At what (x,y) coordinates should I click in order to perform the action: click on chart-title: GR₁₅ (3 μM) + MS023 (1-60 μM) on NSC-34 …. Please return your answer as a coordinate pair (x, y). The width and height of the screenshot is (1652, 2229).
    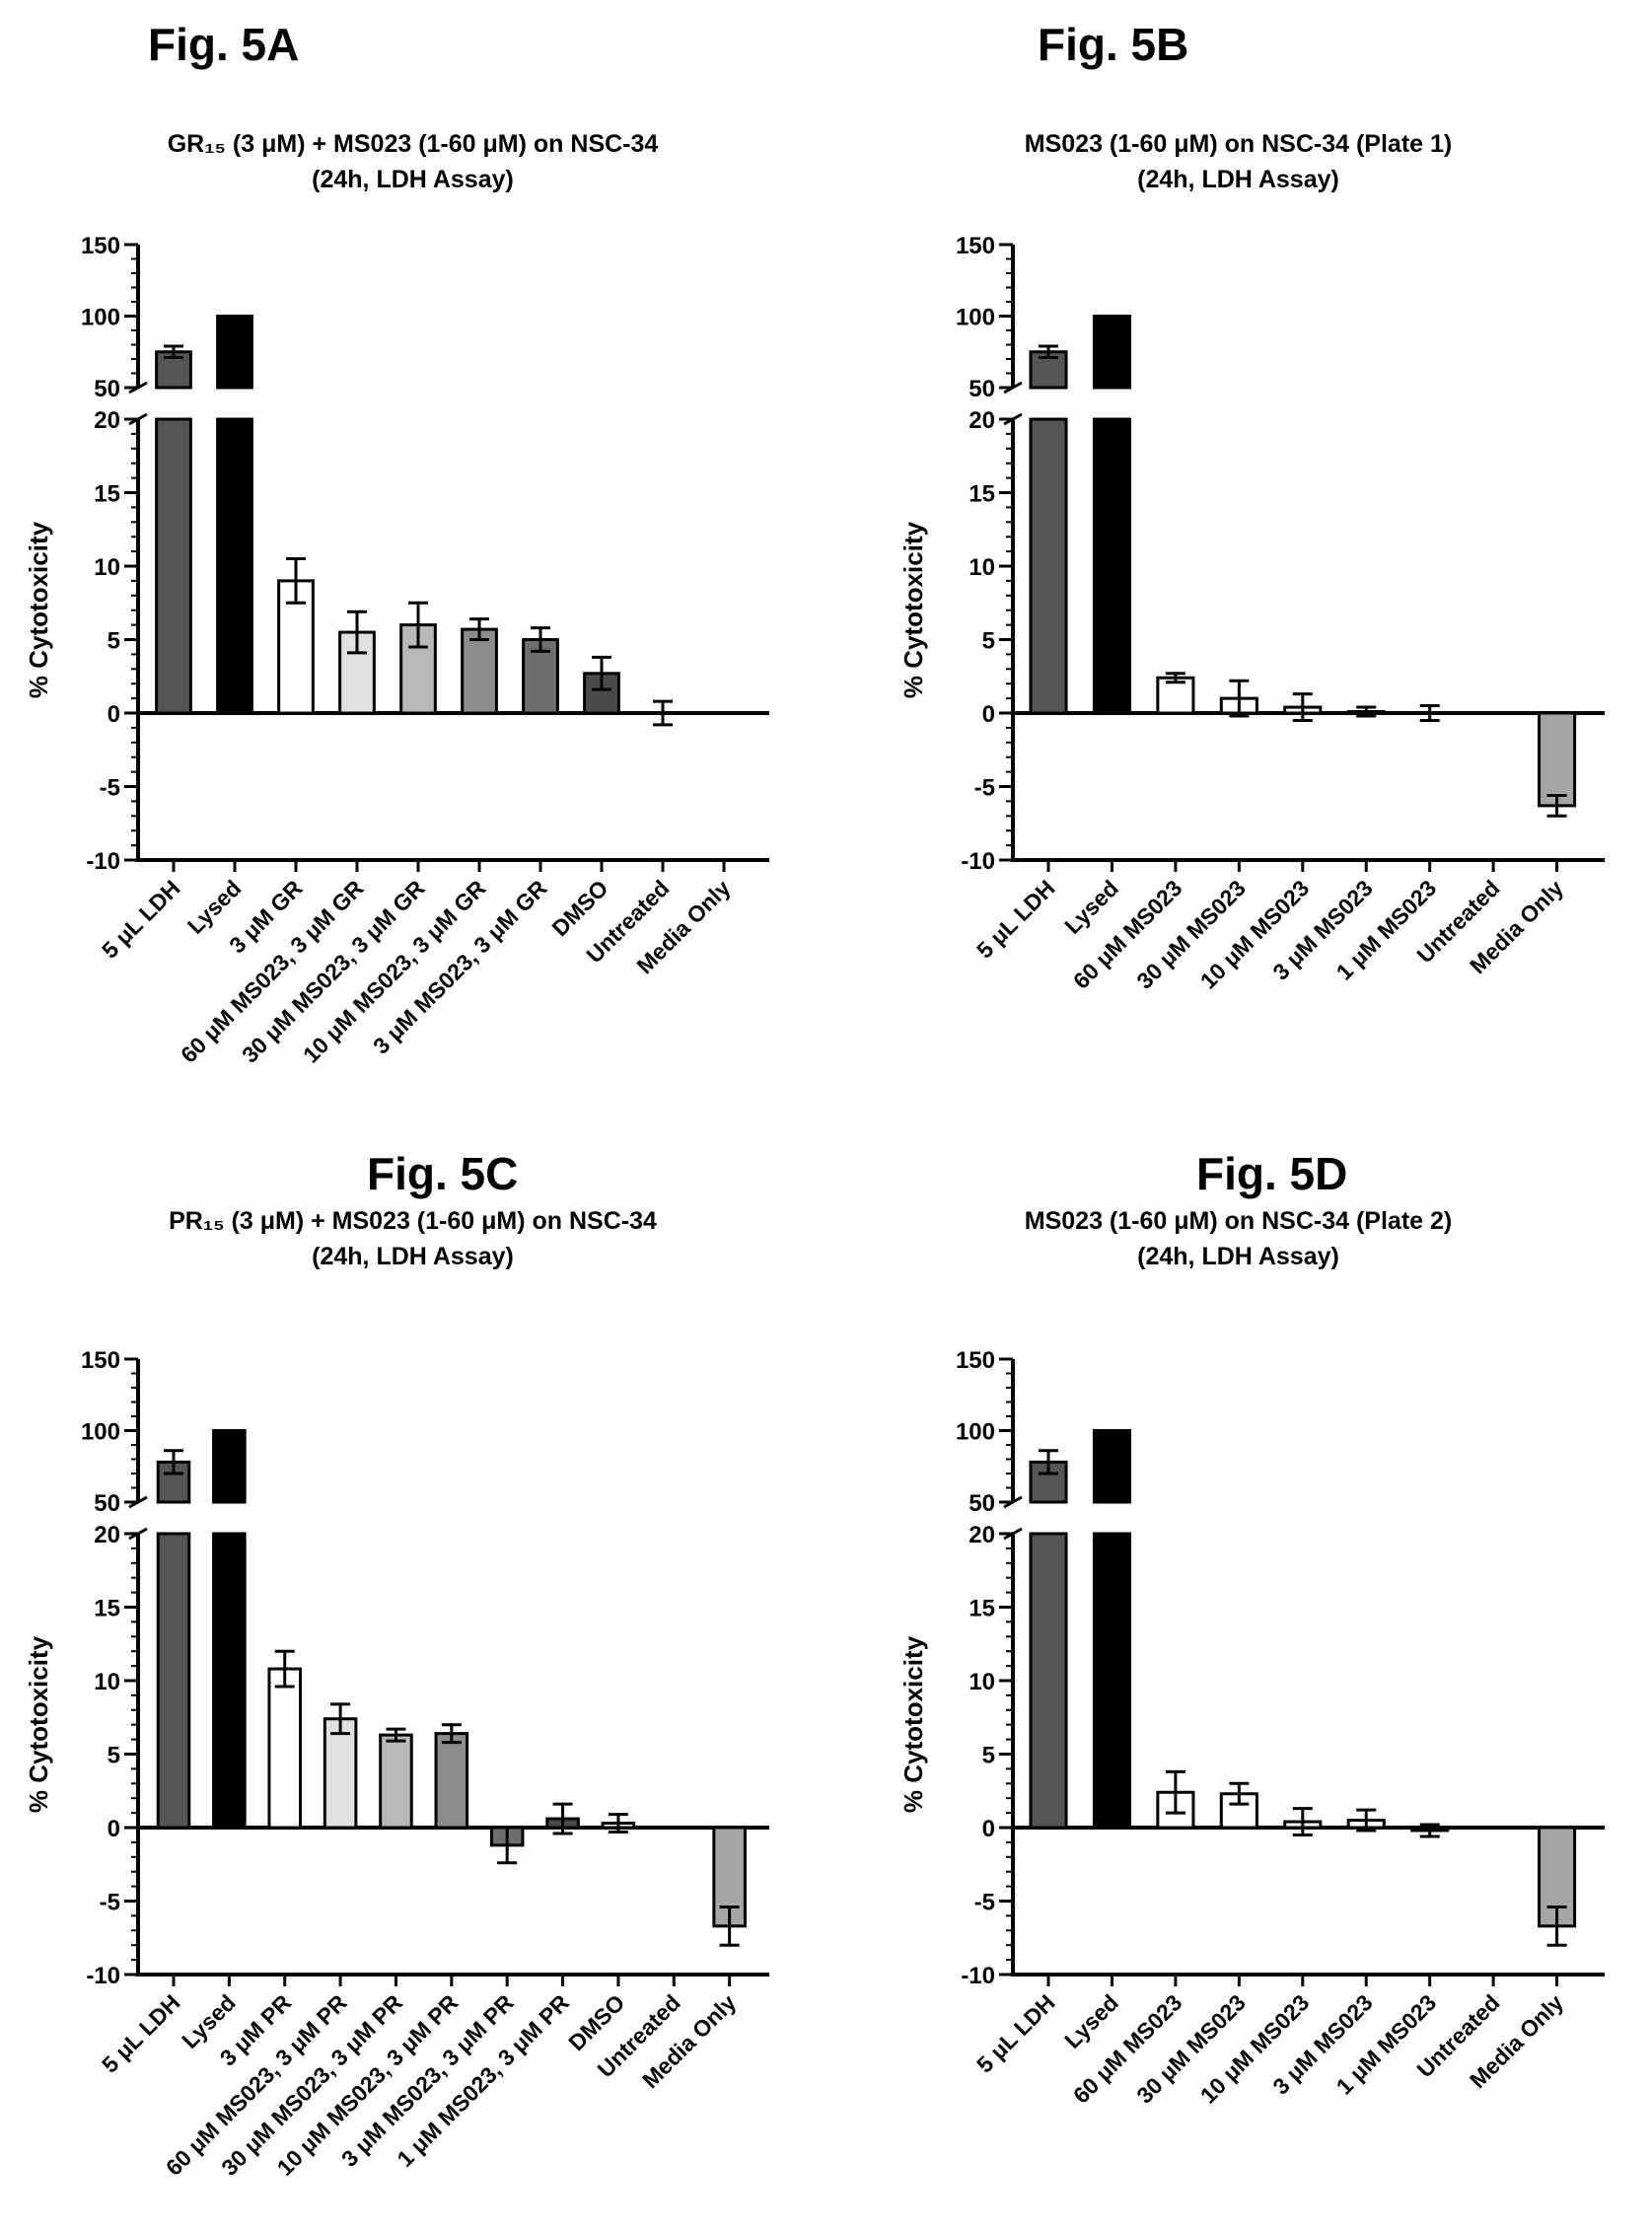
    Looking at the image, I should click on (413, 161).